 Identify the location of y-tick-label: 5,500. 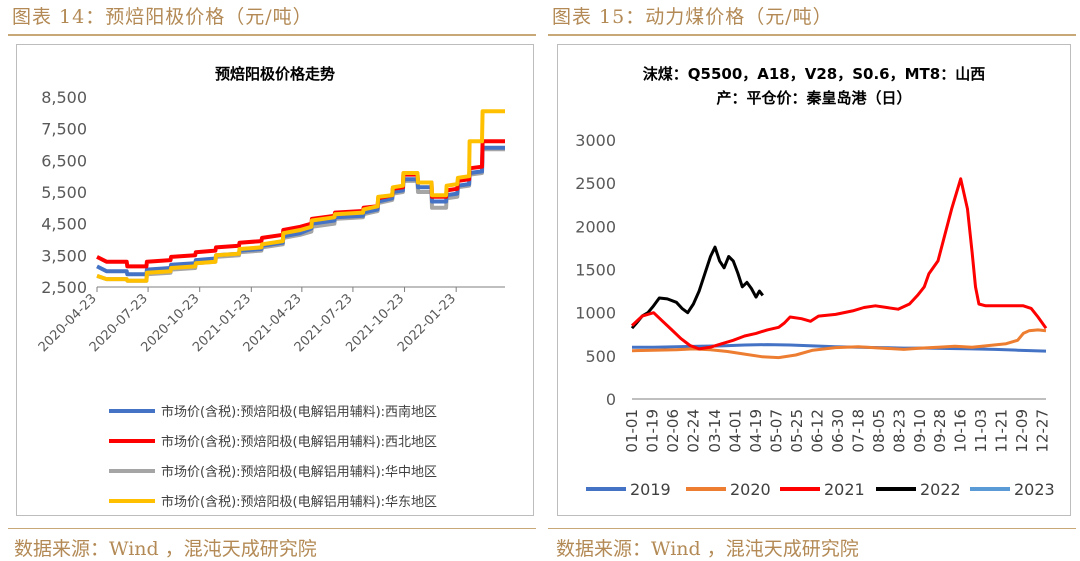
(64, 192).